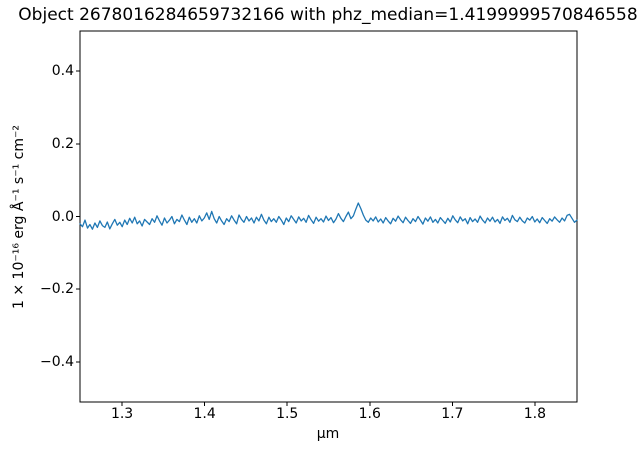  I want to click on x-tick-label: 1.8, so click(535, 414).